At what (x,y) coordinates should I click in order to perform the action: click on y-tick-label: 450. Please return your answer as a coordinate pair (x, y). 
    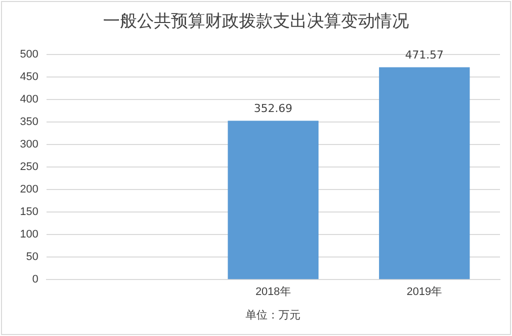
    Looking at the image, I should click on (29, 76).